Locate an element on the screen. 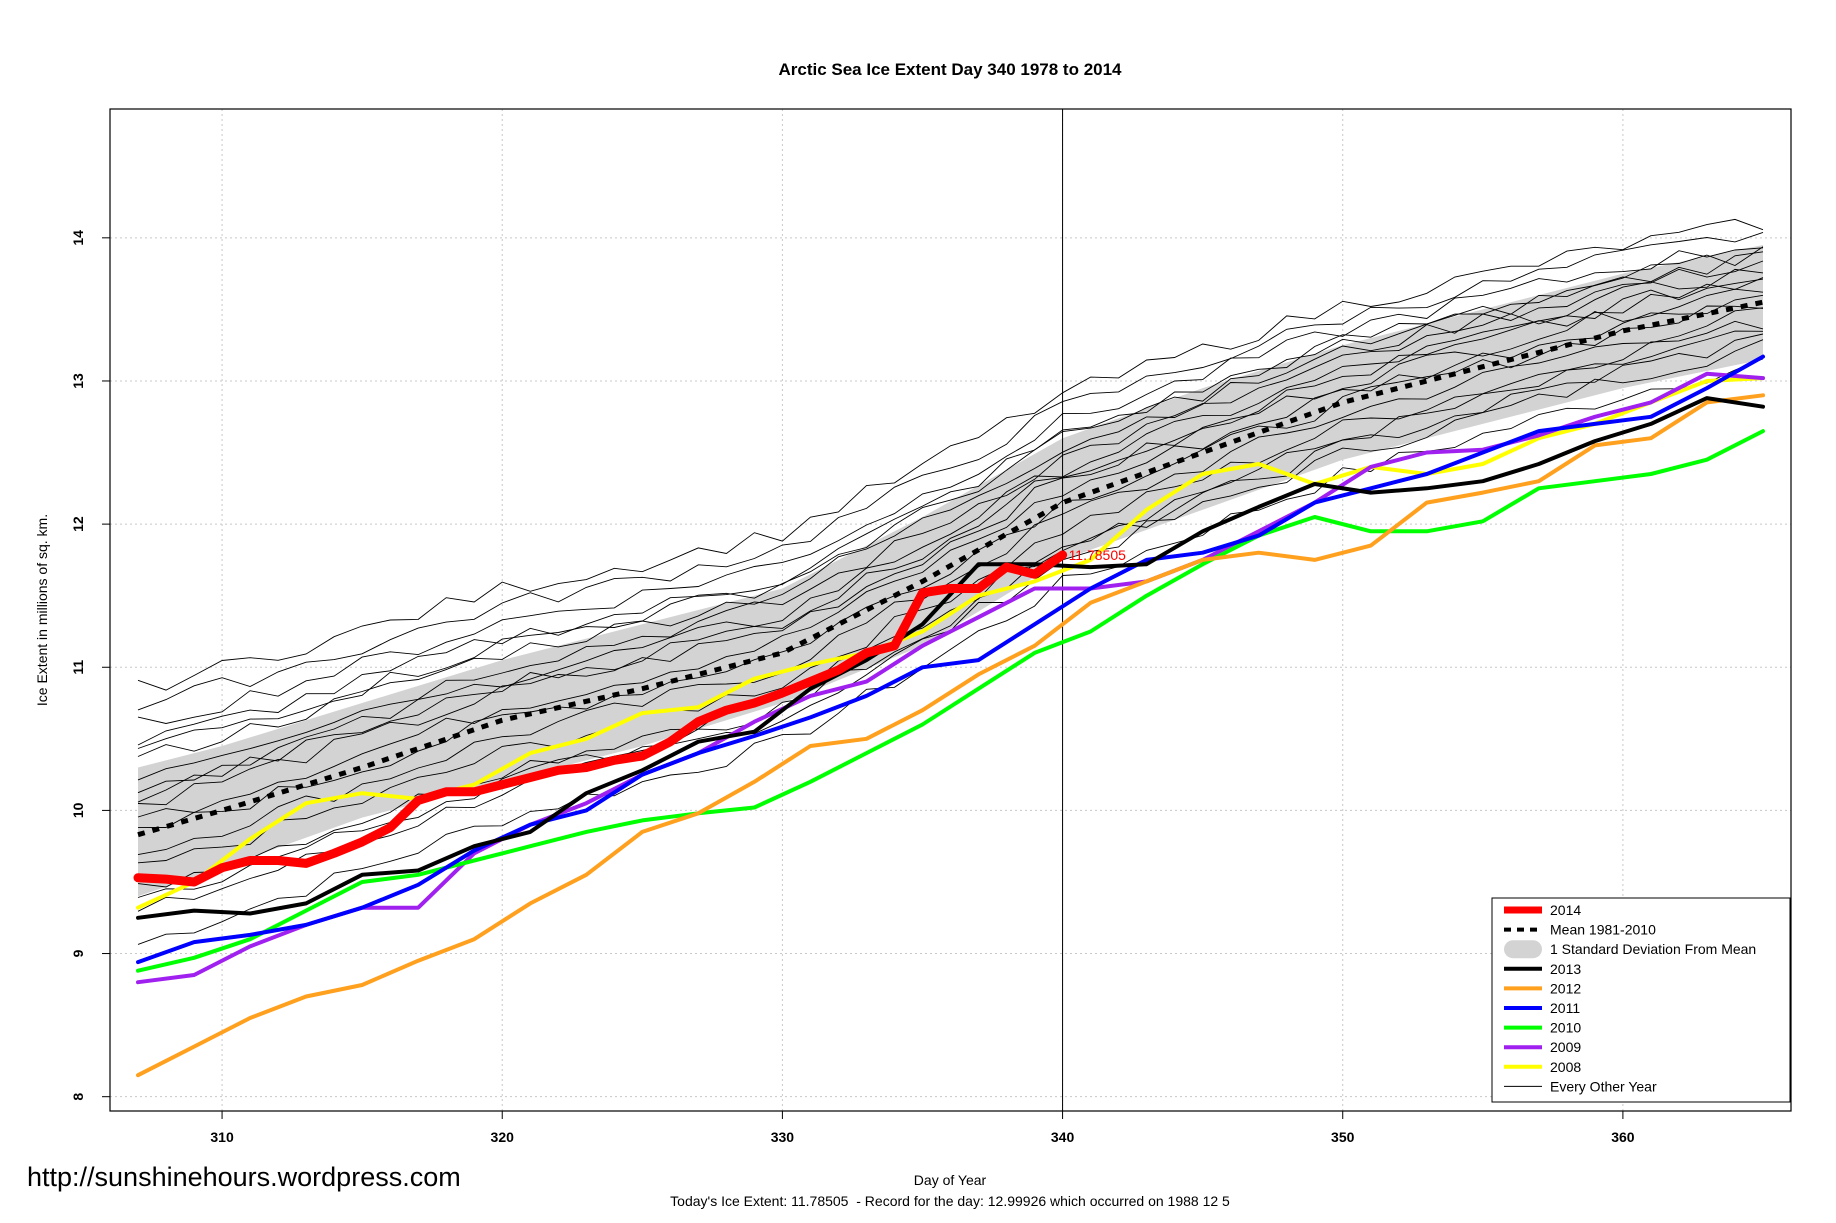 The image size is (1836, 1223). y-tick-label: 10 is located at coordinates (78, 810).